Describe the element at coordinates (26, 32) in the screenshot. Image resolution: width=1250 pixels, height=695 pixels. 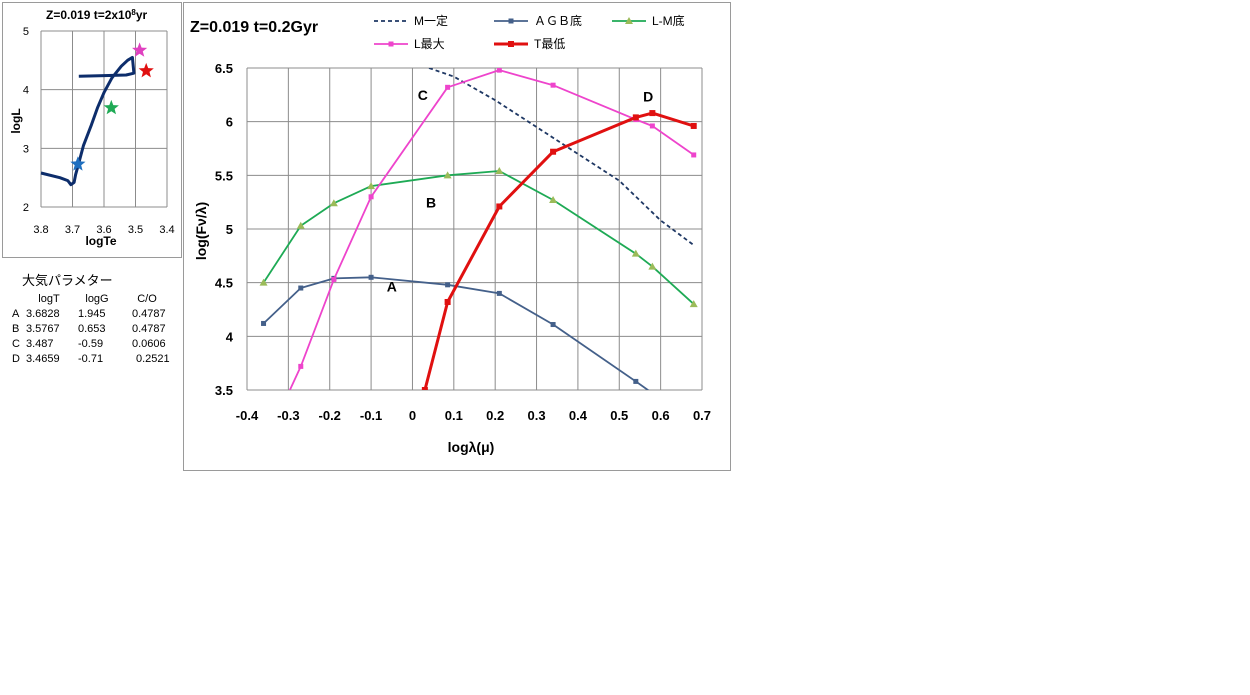
I see `hr-y-tick-label: 5` at that location.